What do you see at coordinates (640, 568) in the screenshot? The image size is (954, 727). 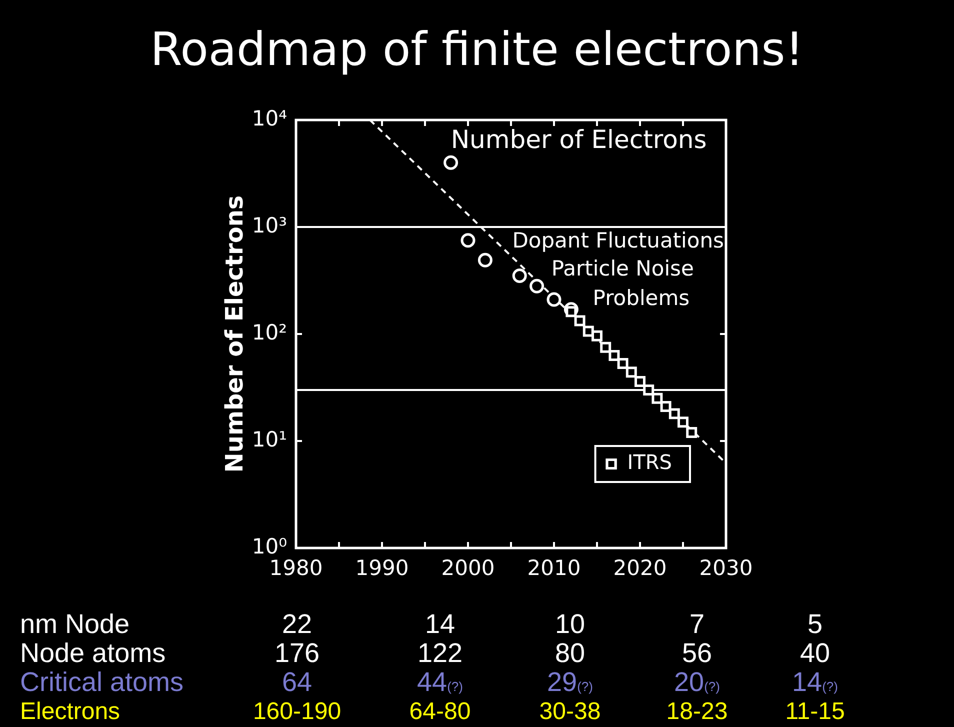 I see `x-tick-label: 2020` at bounding box center [640, 568].